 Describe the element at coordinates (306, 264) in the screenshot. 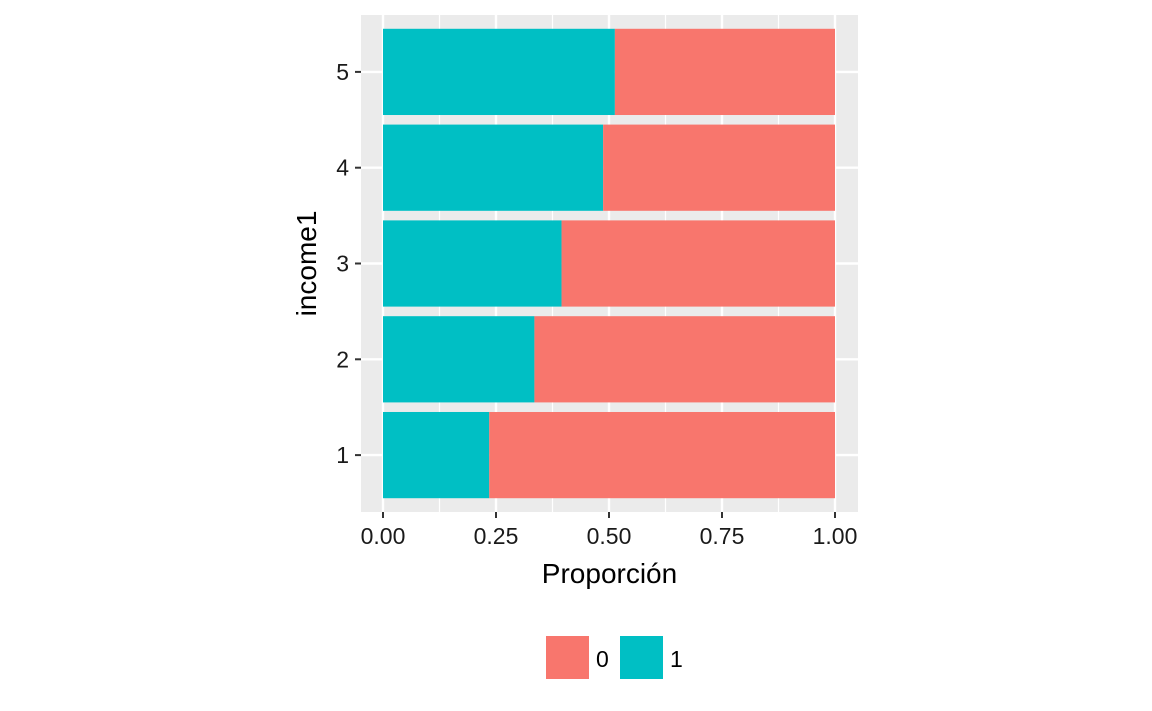

I see `y-axis-title: income1` at that location.